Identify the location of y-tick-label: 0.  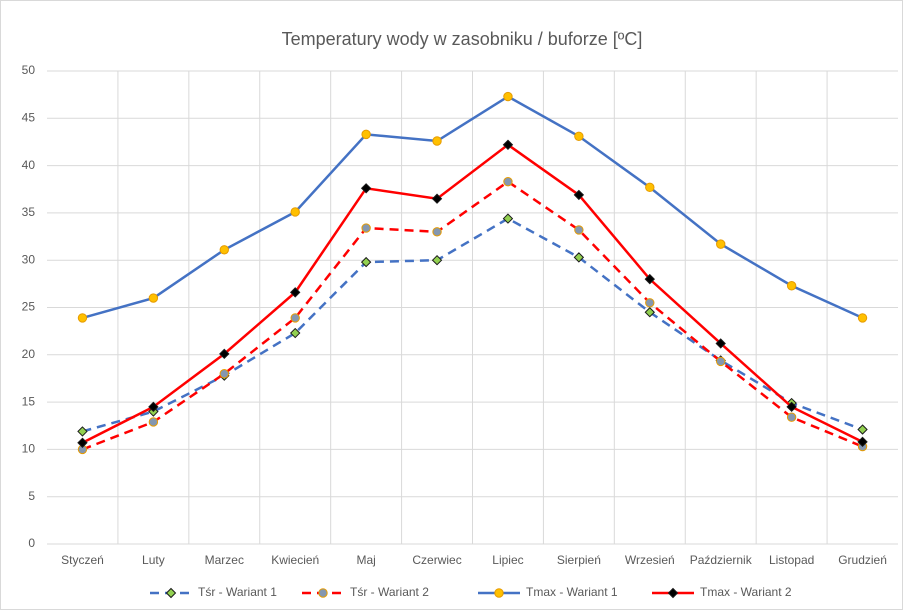
(31, 543).